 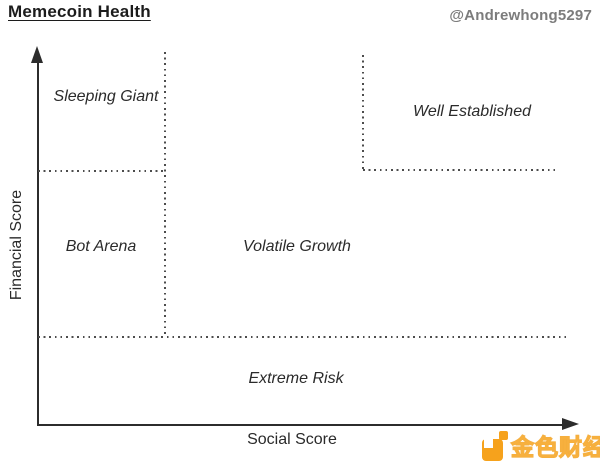 What do you see at coordinates (101, 246) in the screenshot?
I see `region-label-bot-arena: Bot Arena` at bounding box center [101, 246].